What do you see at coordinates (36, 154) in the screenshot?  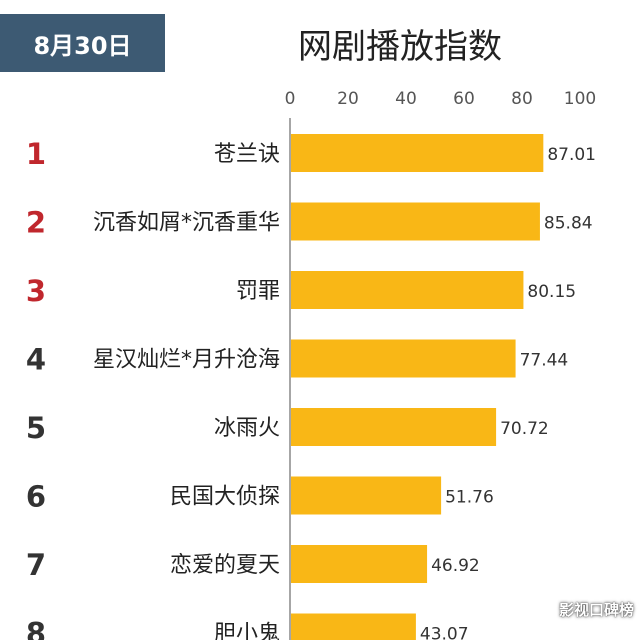 I see `rank-number: 1` at bounding box center [36, 154].